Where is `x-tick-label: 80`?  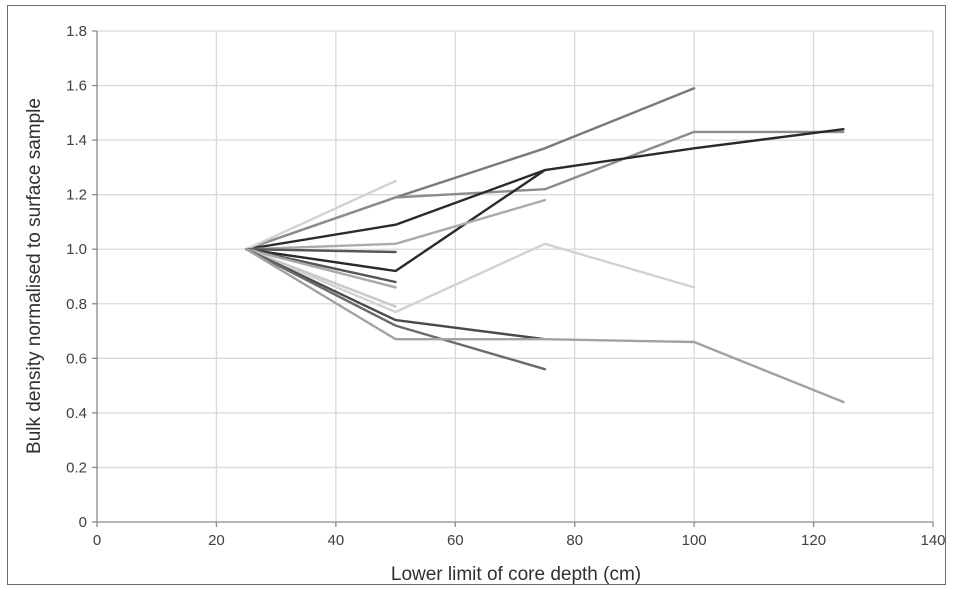
x-tick-label: 80 is located at coordinates (574, 540).